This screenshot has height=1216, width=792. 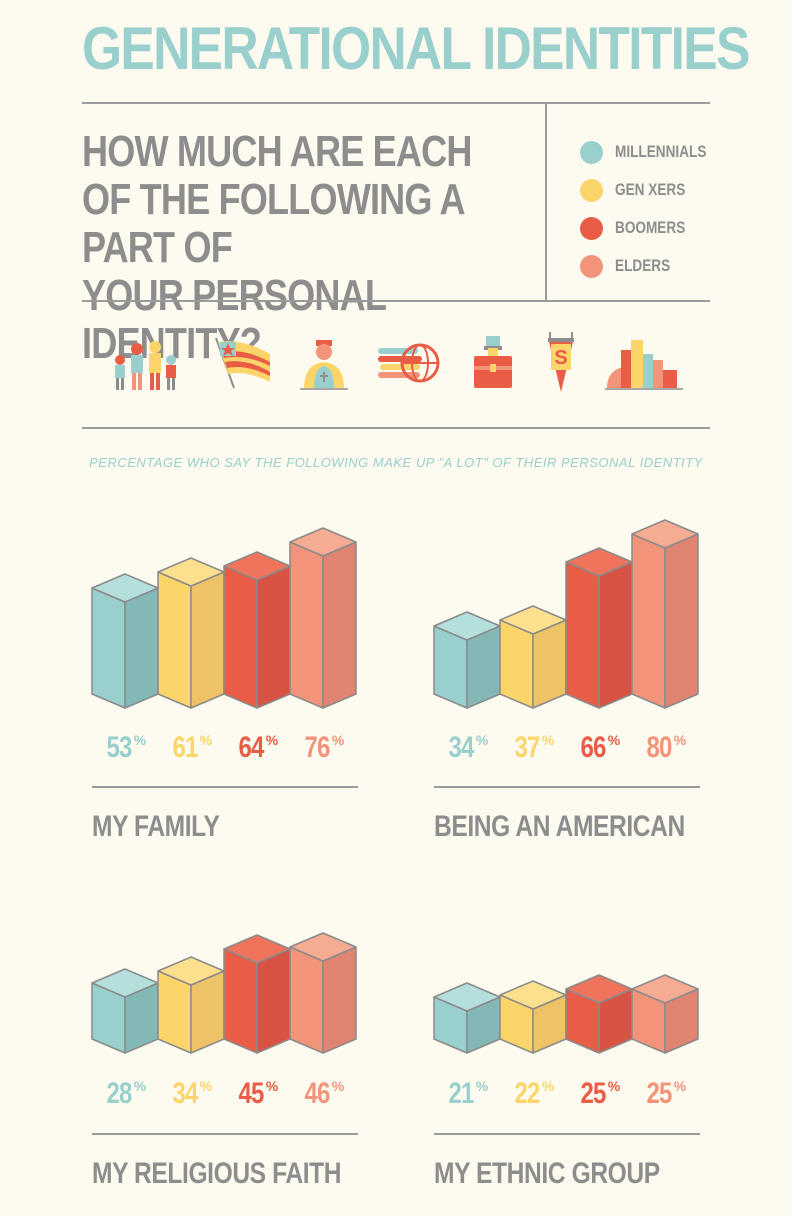 I want to click on religious-figure-icon, so click(x=324, y=365).